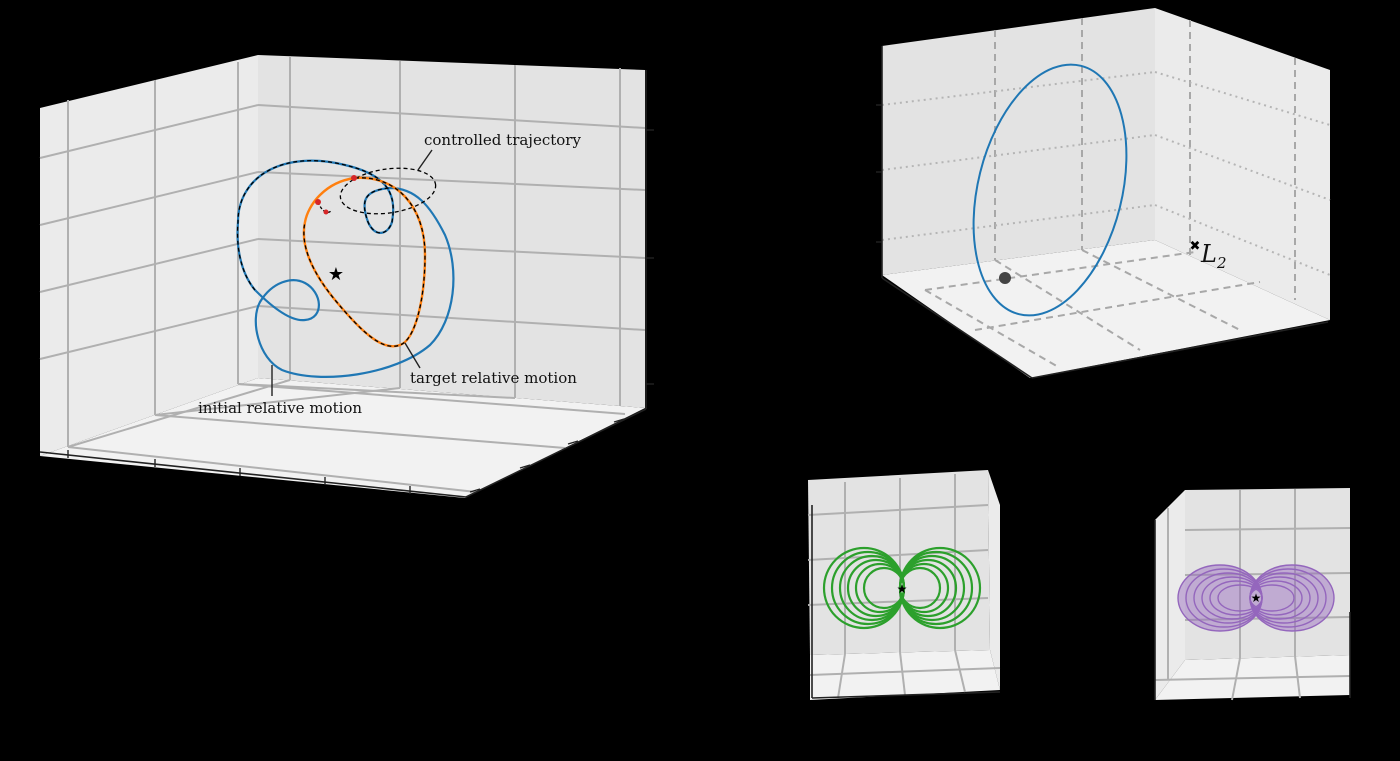  What do you see at coordinates (412, 355) in the screenshot?
I see `leader-target` at bounding box center [412, 355].